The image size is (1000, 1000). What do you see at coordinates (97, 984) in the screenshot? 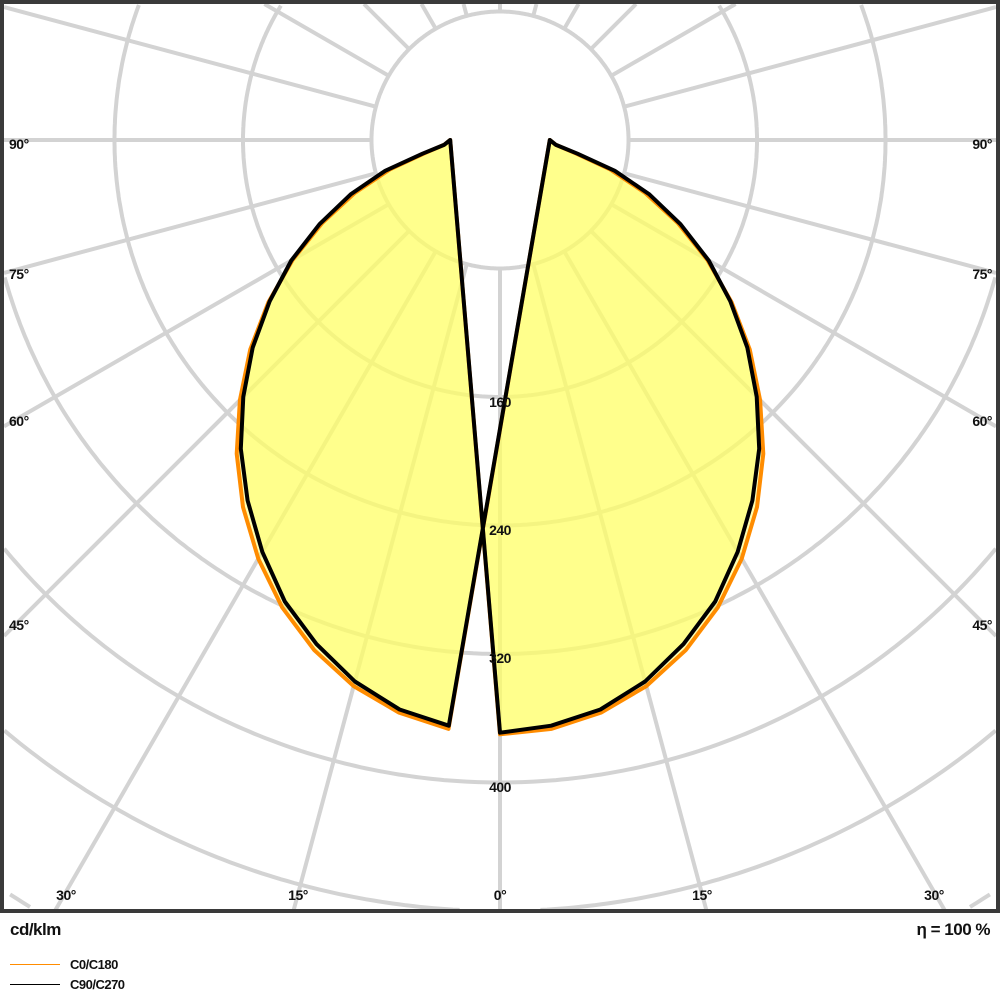
I see `legend-label: C90/C270` at bounding box center [97, 984].